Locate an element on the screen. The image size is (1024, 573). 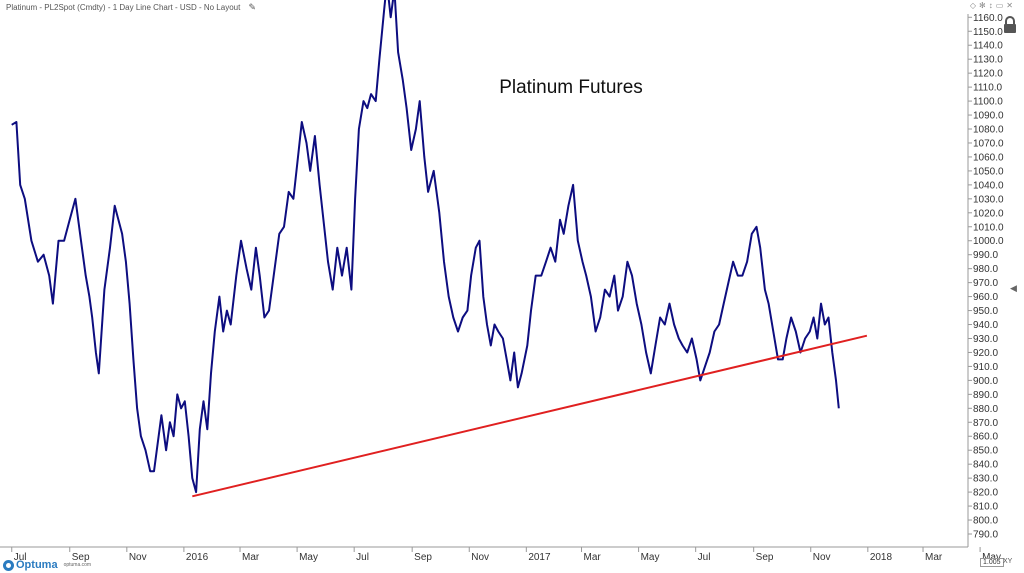
y-tick-label: 1130.0 is located at coordinates (988, 60).